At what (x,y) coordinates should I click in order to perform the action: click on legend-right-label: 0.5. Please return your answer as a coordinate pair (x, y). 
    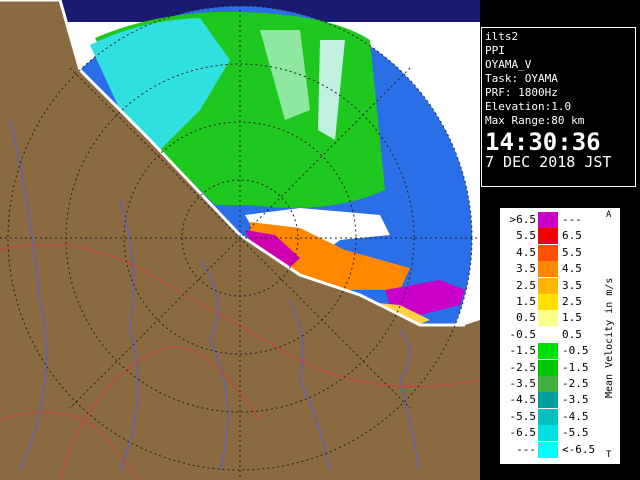
    Looking at the image, I should click on (572, 334).